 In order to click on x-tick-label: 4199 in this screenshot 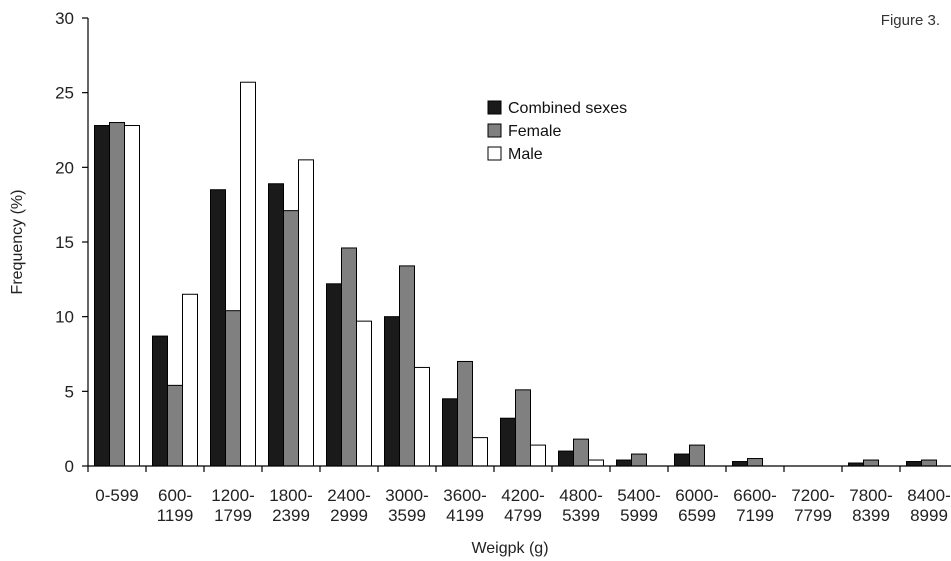, I will do `click(465, 515)`.